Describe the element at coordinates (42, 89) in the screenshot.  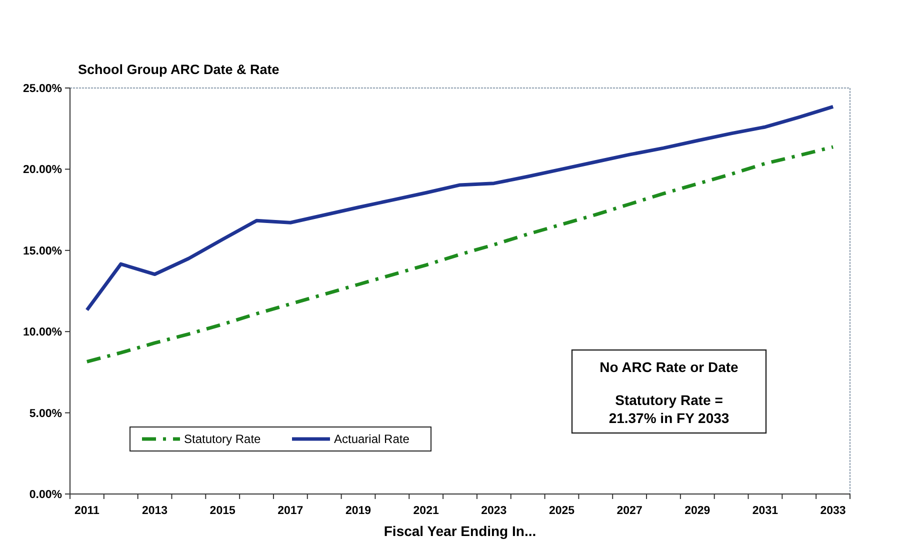
I see `y-tick-label: 25.00%` at that location.